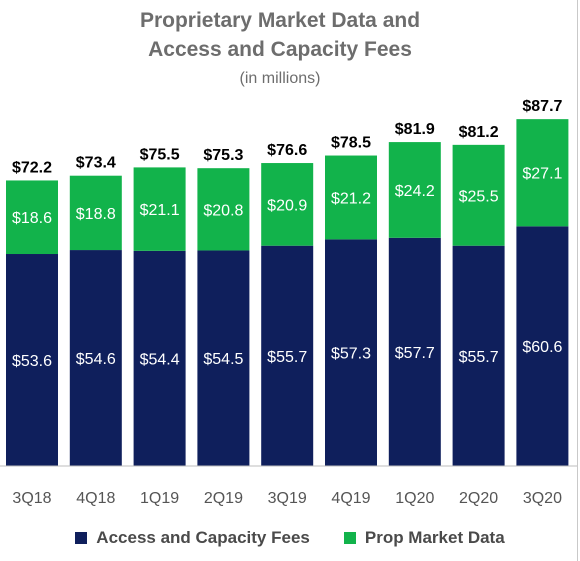  I want to click on legend-item-prop-market-data: Prop Market Data, so click(424, 538).